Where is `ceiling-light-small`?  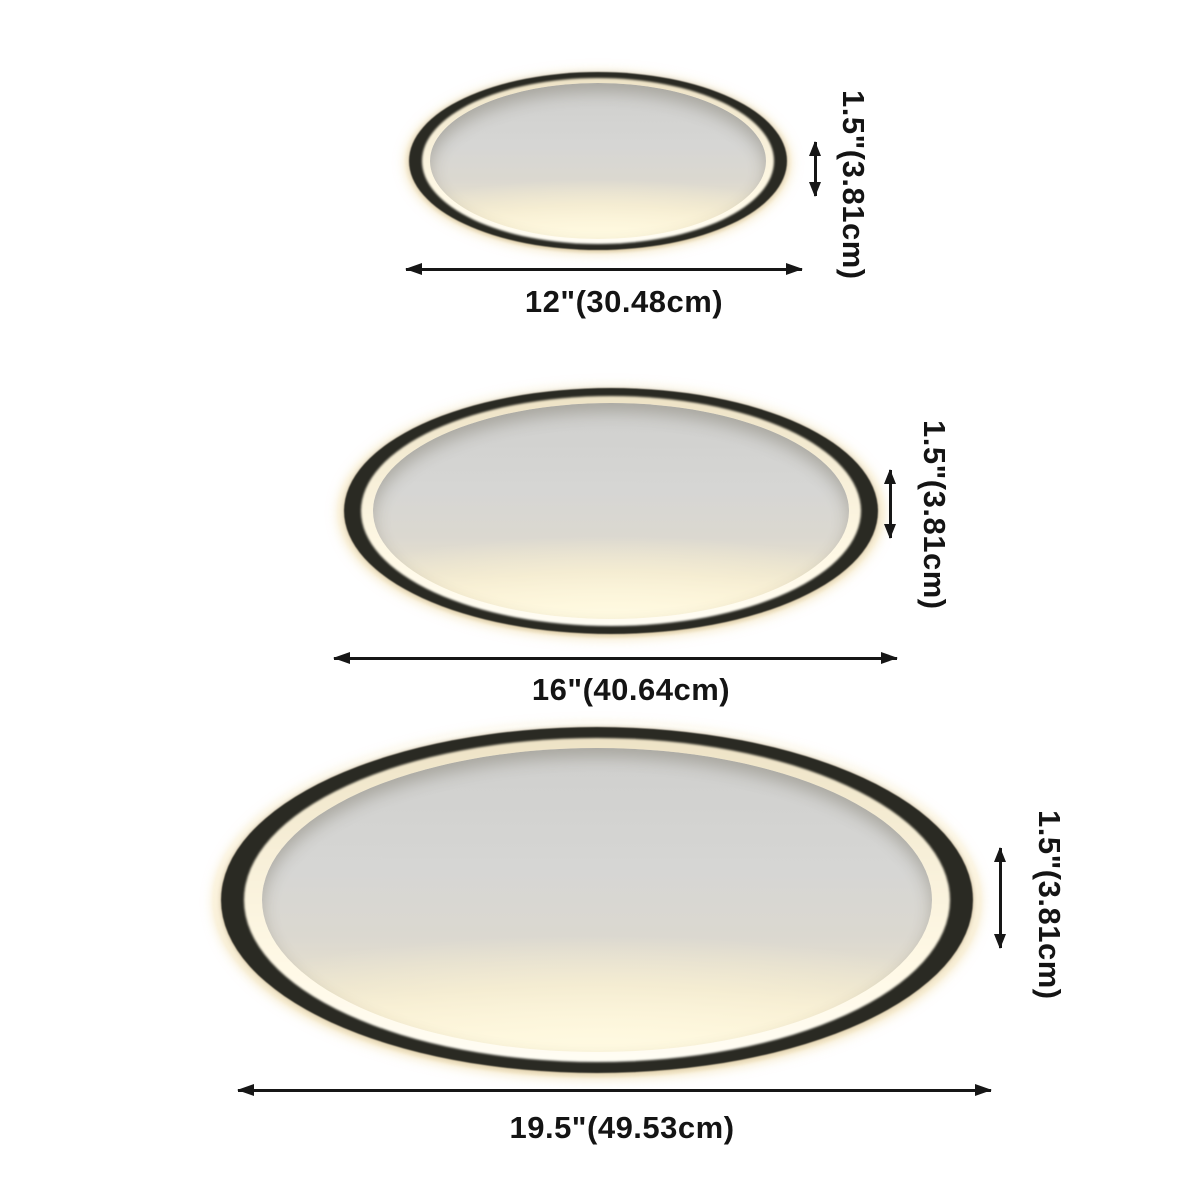 ceiling-light-small is located at coordinates (598, 161).